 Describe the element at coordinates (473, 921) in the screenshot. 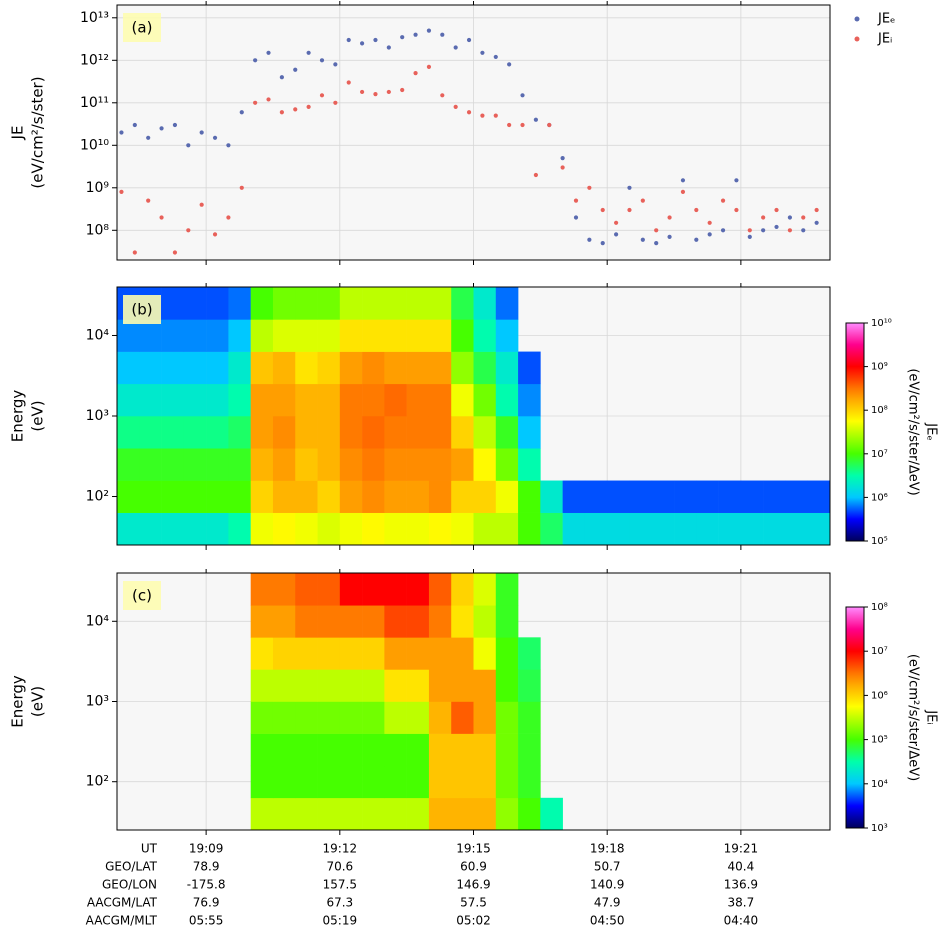

I see `ephemeris-value: 05:02` at that location.